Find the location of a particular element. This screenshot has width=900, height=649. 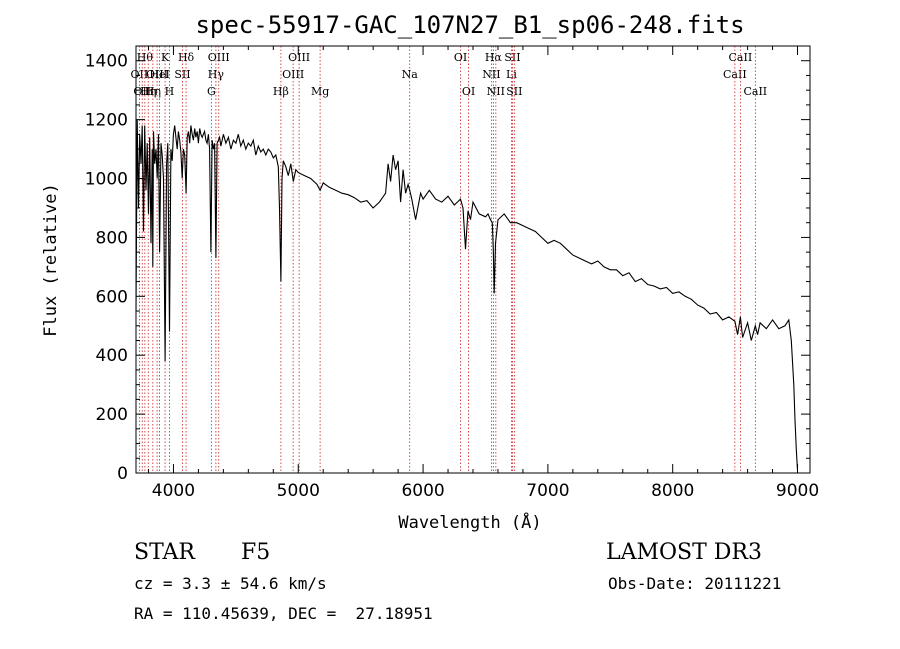

spectral-line-label: K is located at coordinates (165, 57).